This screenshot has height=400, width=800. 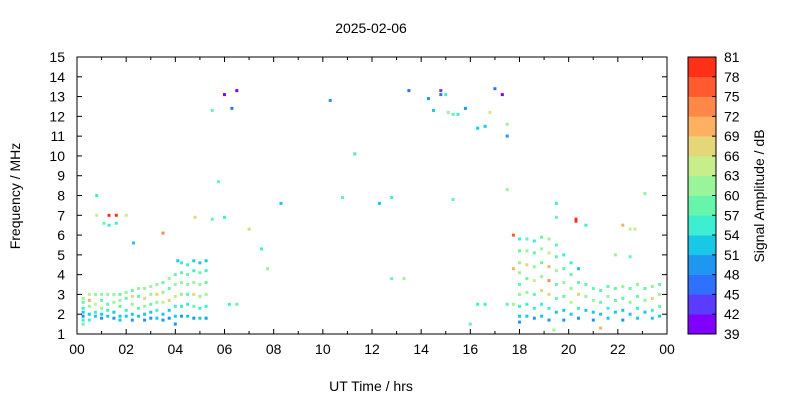 I want to click on x-axis-label: UT Time / hrs, so click(x=371, y=386).